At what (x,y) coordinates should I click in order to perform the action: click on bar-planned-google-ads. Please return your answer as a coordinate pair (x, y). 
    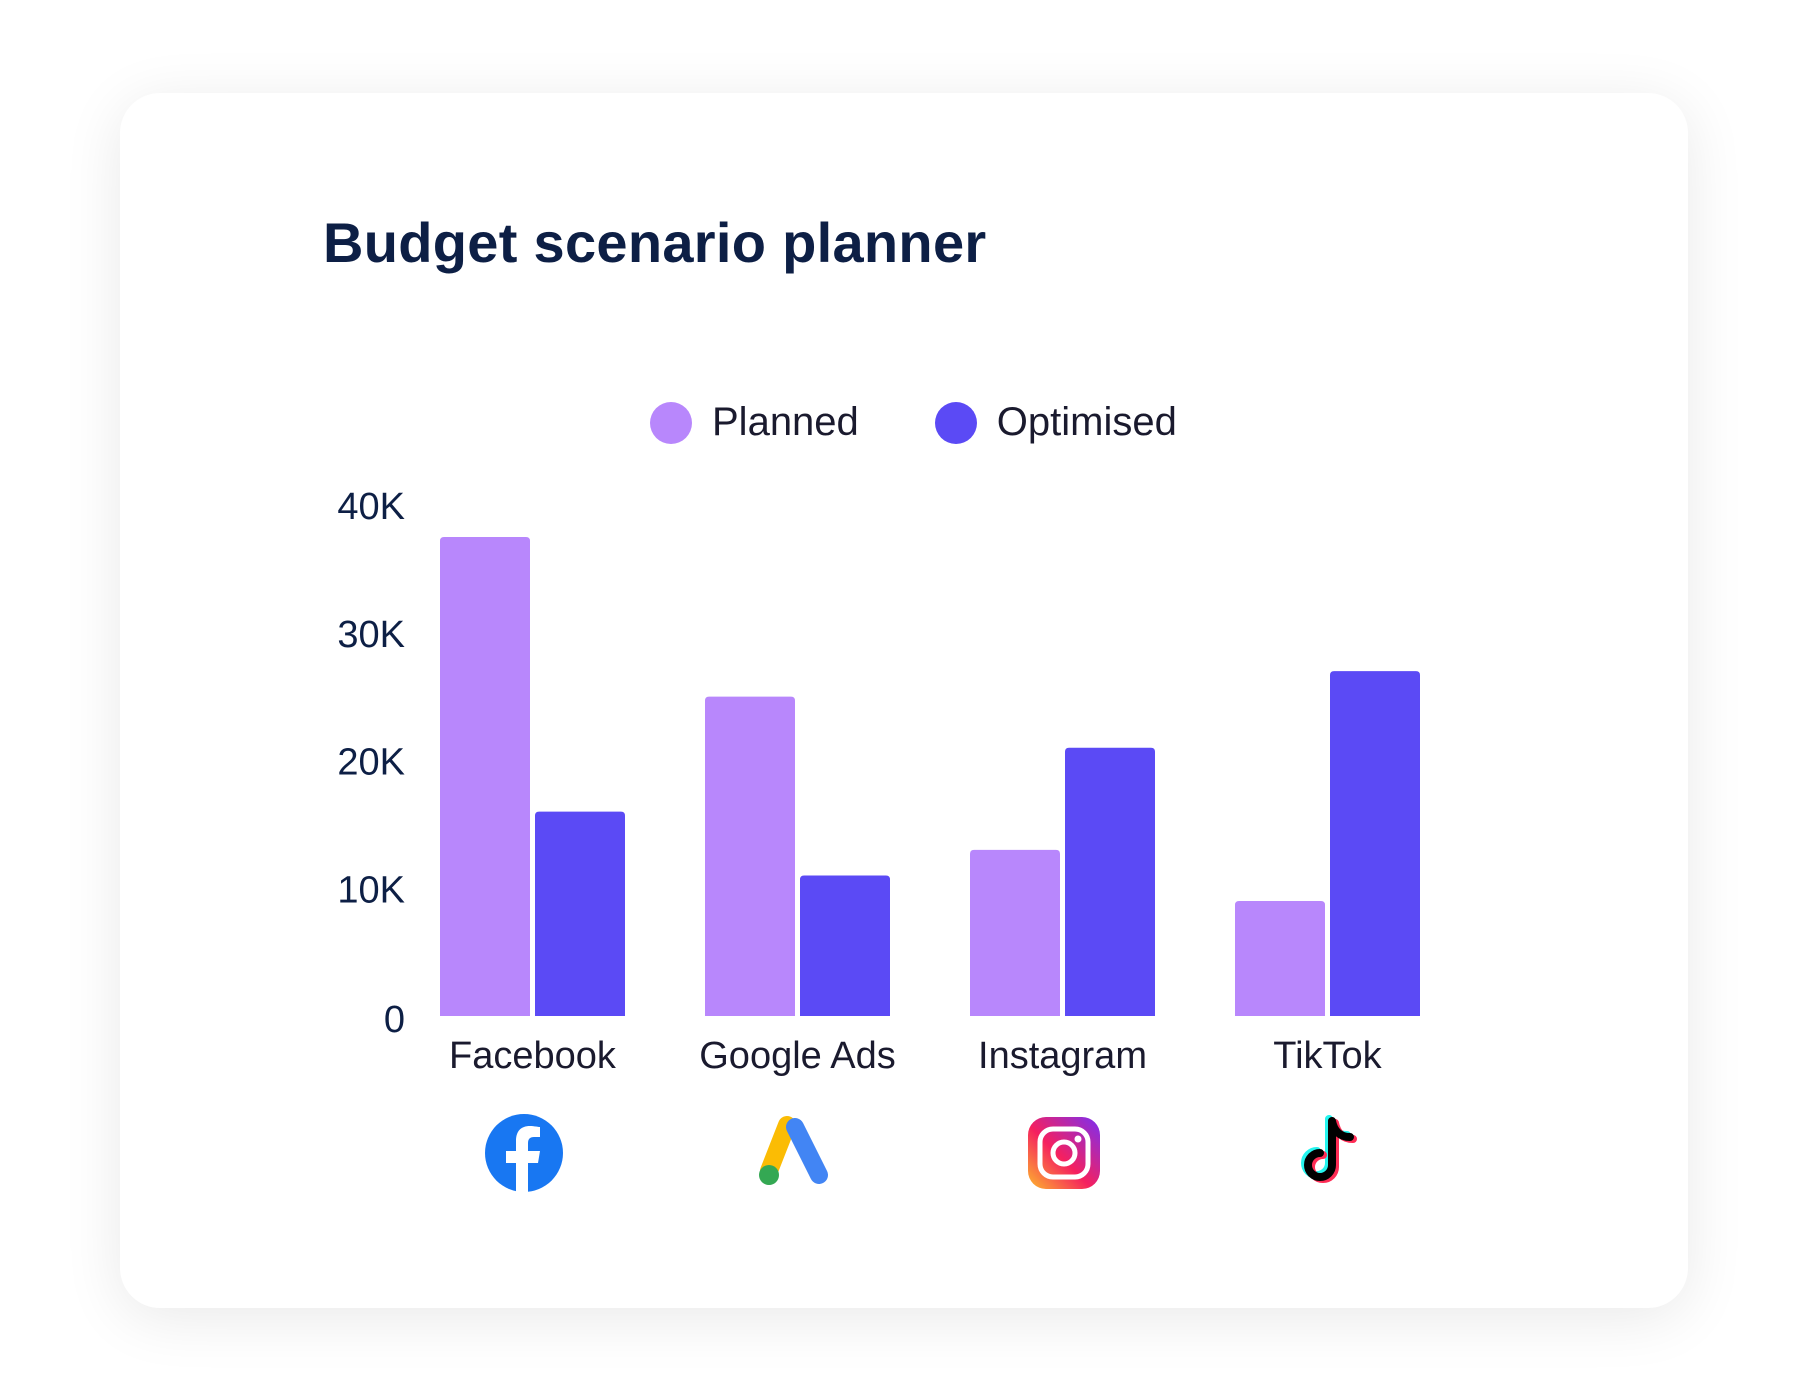
    Looking at the image, I should click on (750, 856).